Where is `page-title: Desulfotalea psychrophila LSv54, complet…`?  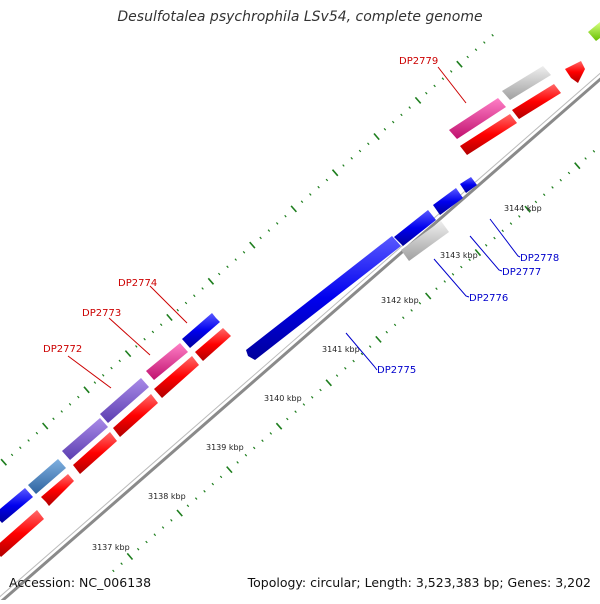 page-title: Desulfotalea psychrophila LSv54, complet… is located at coordinates (300, 17).